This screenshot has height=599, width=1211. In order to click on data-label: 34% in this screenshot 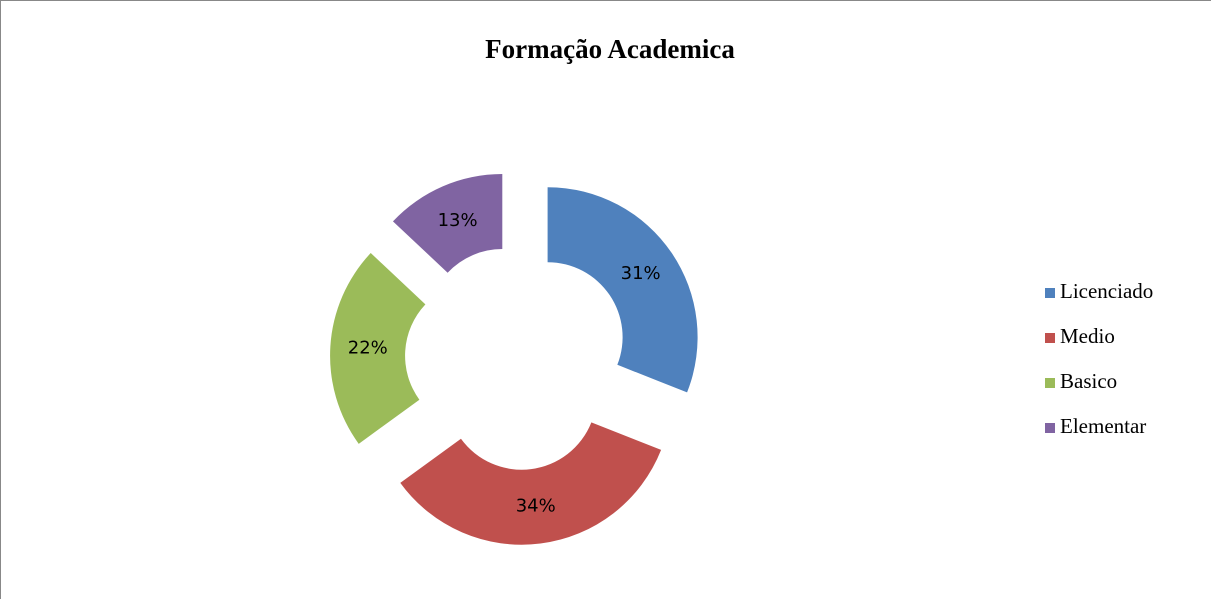, I will do `click(536, 505)`.